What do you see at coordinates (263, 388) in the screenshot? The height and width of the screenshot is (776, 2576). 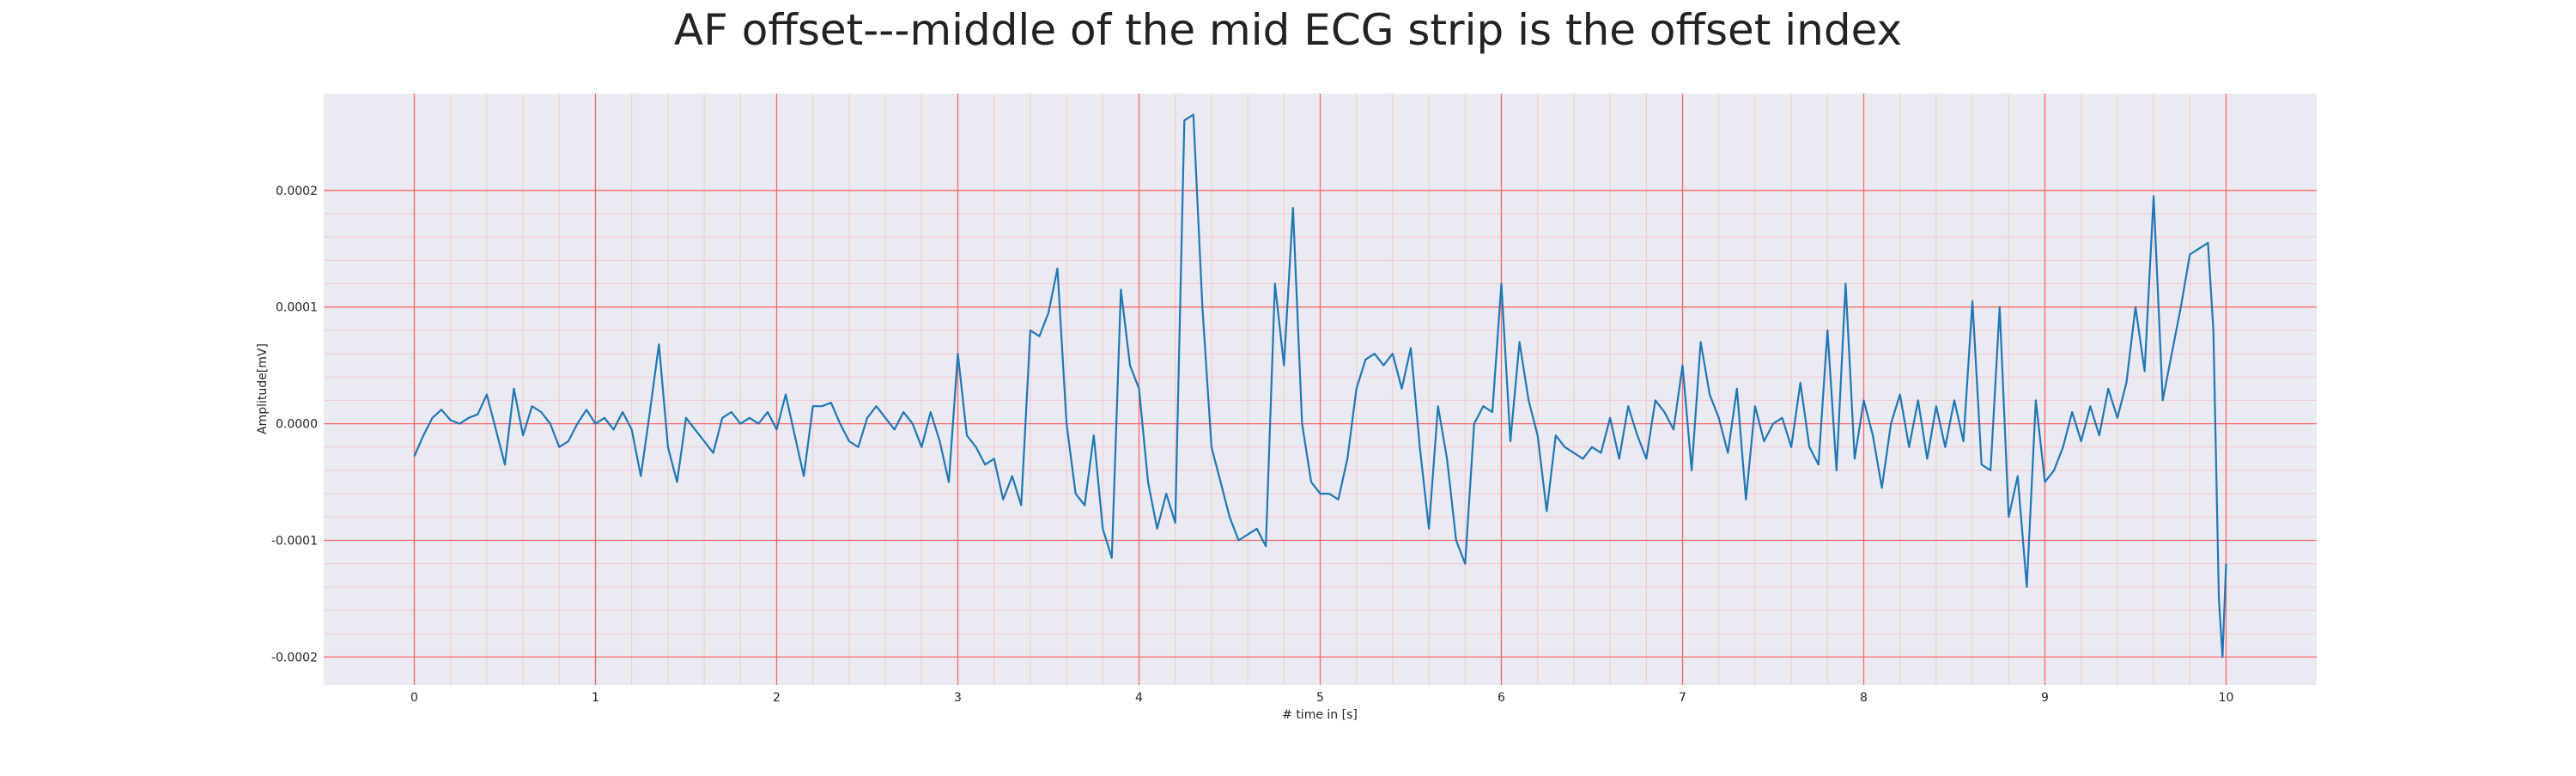 I see `y-axis-label: Amplitude[mV]` at bounding box center [263, 388].